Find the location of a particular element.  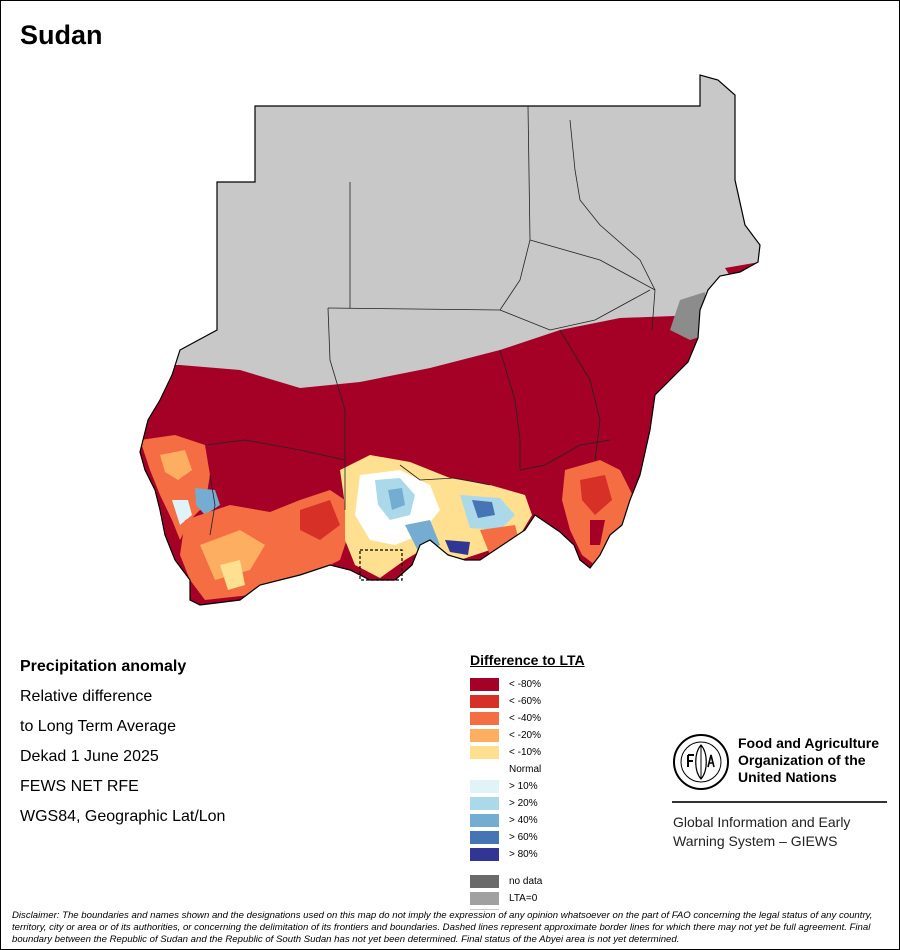

legend-label: no data is located at coordinates (526, 881).